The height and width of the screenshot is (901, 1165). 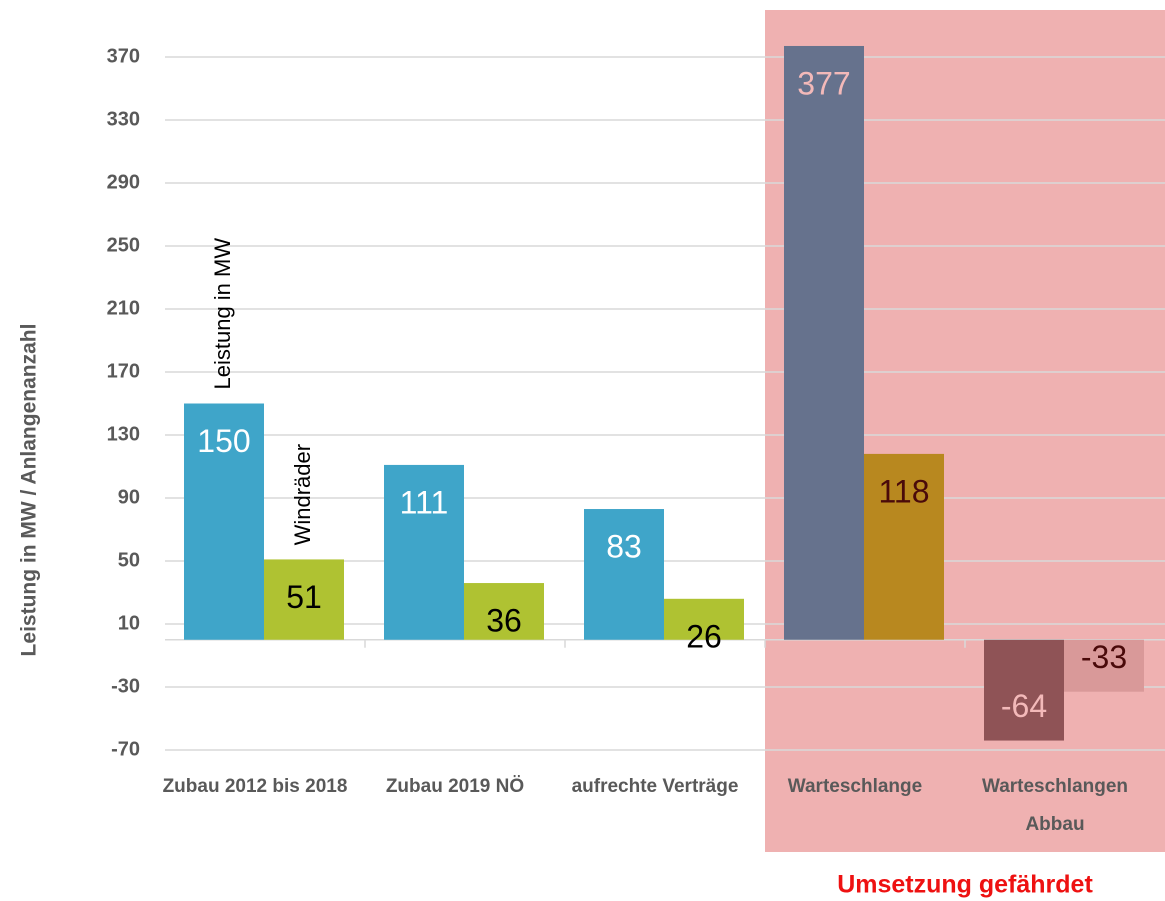 I want to click on value-label: 26, so click(x=704, y=636).